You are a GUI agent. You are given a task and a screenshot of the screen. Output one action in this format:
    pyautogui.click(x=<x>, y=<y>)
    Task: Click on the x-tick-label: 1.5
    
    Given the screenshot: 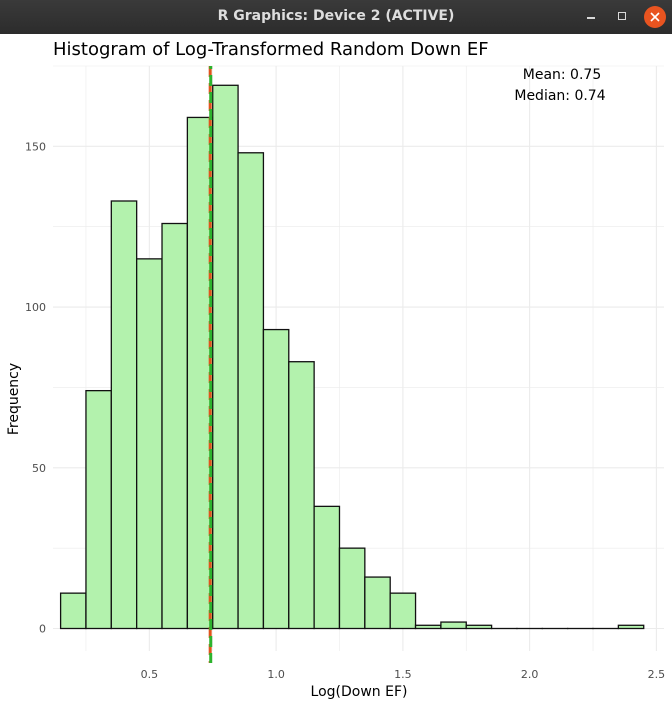 What is the action you would take?
    pyautogui.click(x=403, y=674)
    